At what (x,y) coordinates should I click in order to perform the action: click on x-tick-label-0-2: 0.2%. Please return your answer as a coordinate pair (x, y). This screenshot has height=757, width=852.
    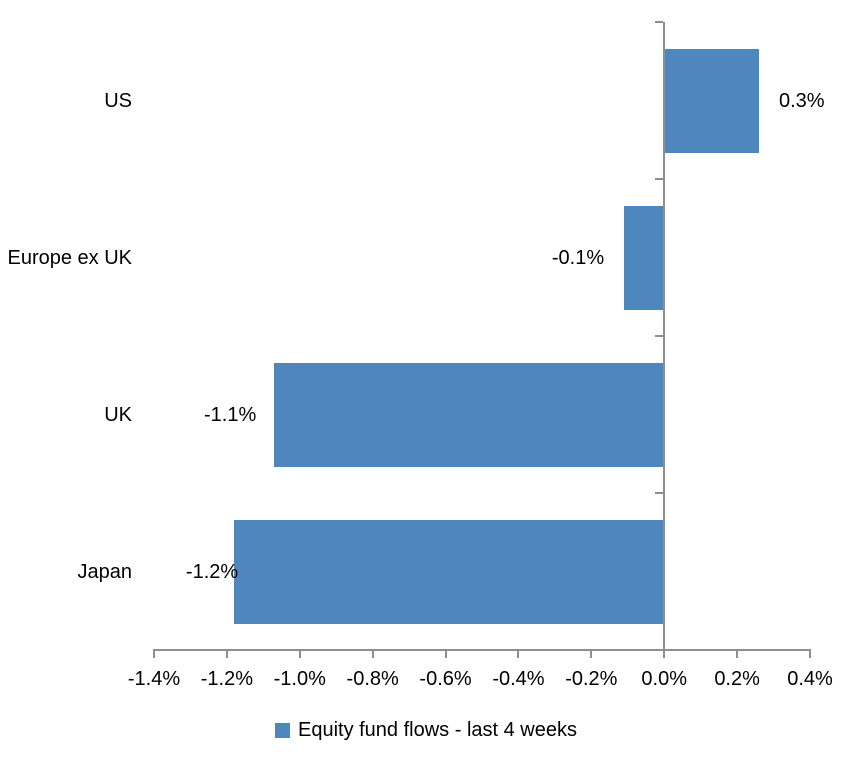
    Looking at the image, I should click on (737, 679).